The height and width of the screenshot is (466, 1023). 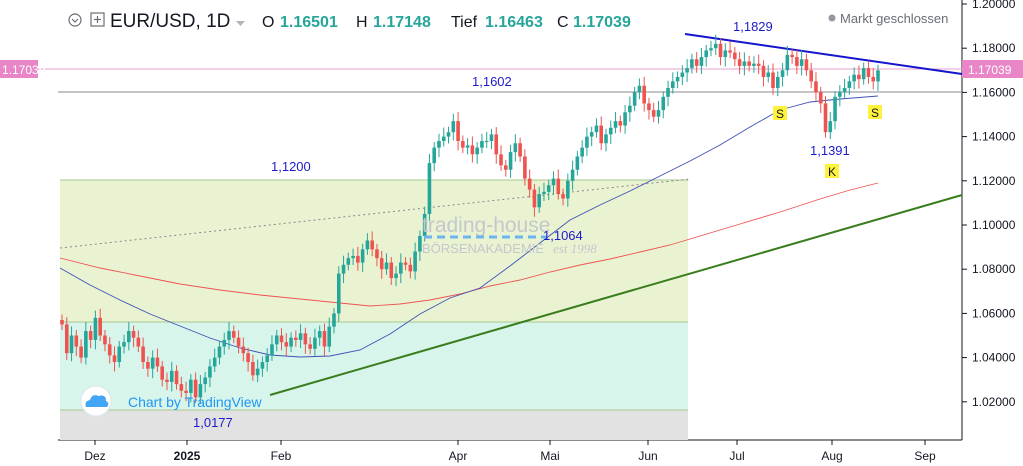 What do you see at coordinates (170, 21) in the screenshot?
I see `symbol-title: EUR/USD, 1D` at bounding box center [170, 21].